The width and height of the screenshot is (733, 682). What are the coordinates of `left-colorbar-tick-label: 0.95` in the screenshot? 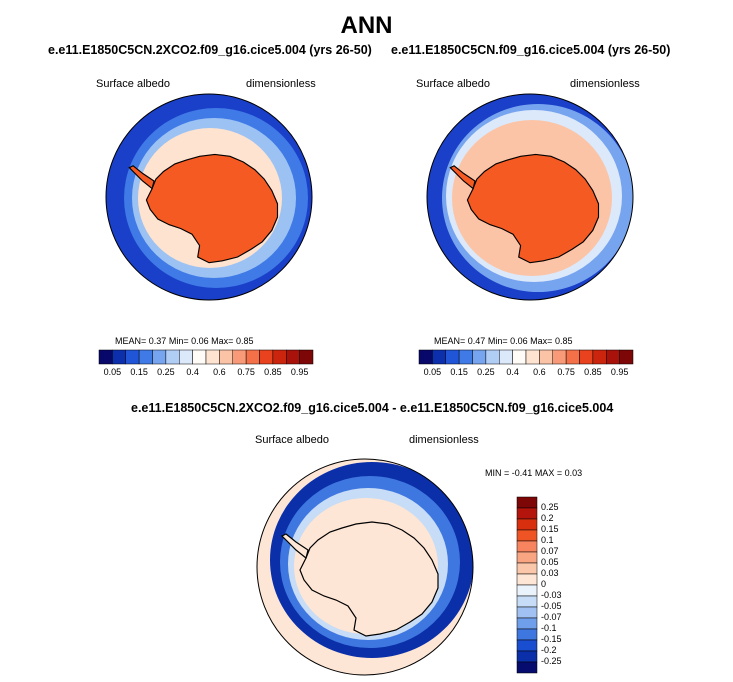 It's located at (299, 372).